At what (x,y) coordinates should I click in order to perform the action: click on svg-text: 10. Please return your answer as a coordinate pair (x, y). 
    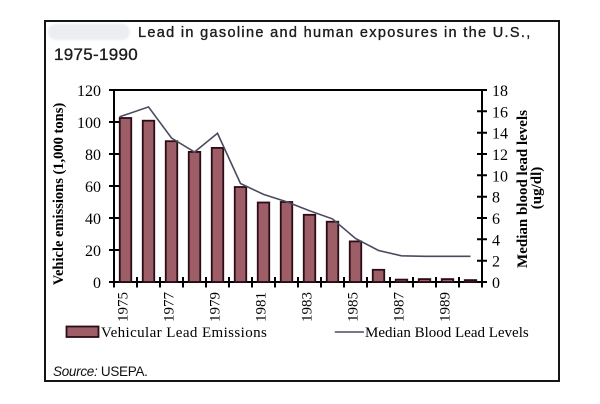
    Looking at the image, I should click on (500, 176).